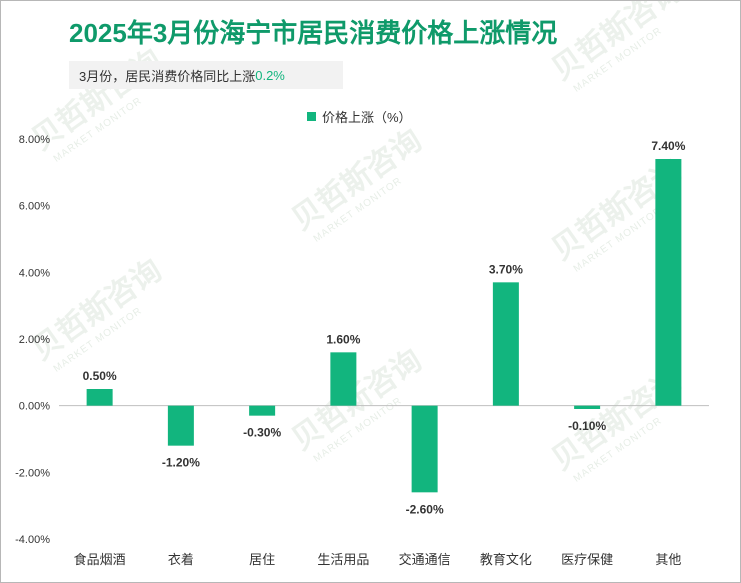 The image size is (741, 583). What do you see at coordinates (668, 559) in the screenshot?
I see `x-tick-label: 其他` at bounding box center [668, 559].